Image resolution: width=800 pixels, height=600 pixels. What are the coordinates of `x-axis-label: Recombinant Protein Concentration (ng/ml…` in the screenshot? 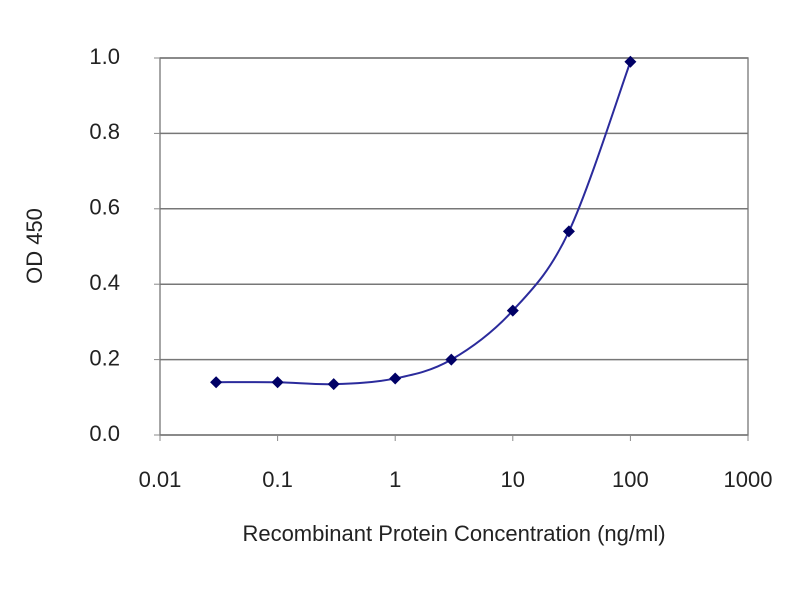 It's located at (453, 533).